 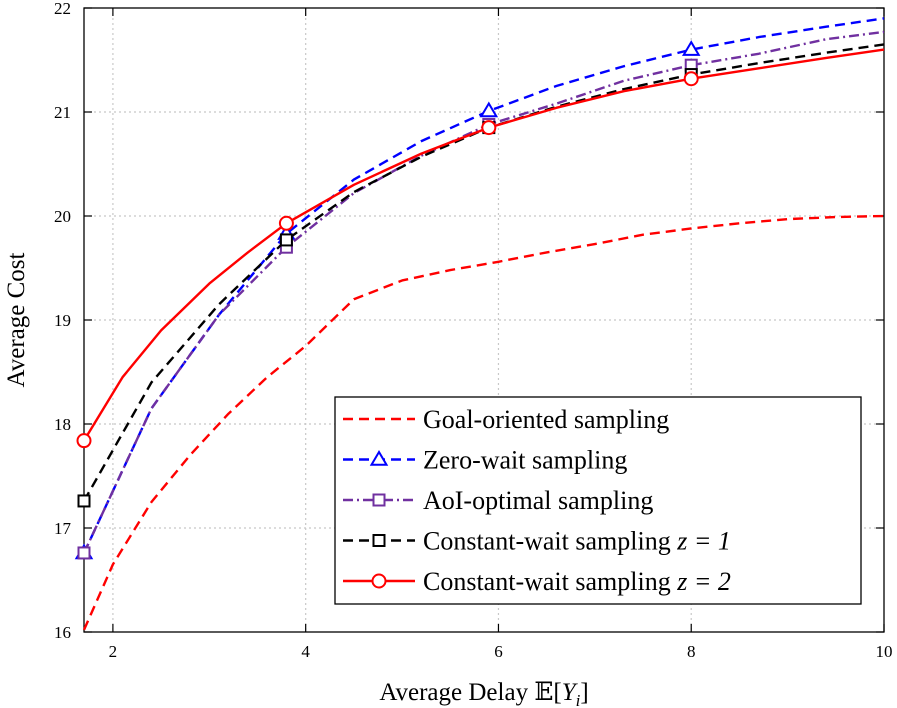 What do you see at coordinates (16, 319) in the screenshot?
I see `y-axis-label: Average Cost` at bounding box center [16, 319].